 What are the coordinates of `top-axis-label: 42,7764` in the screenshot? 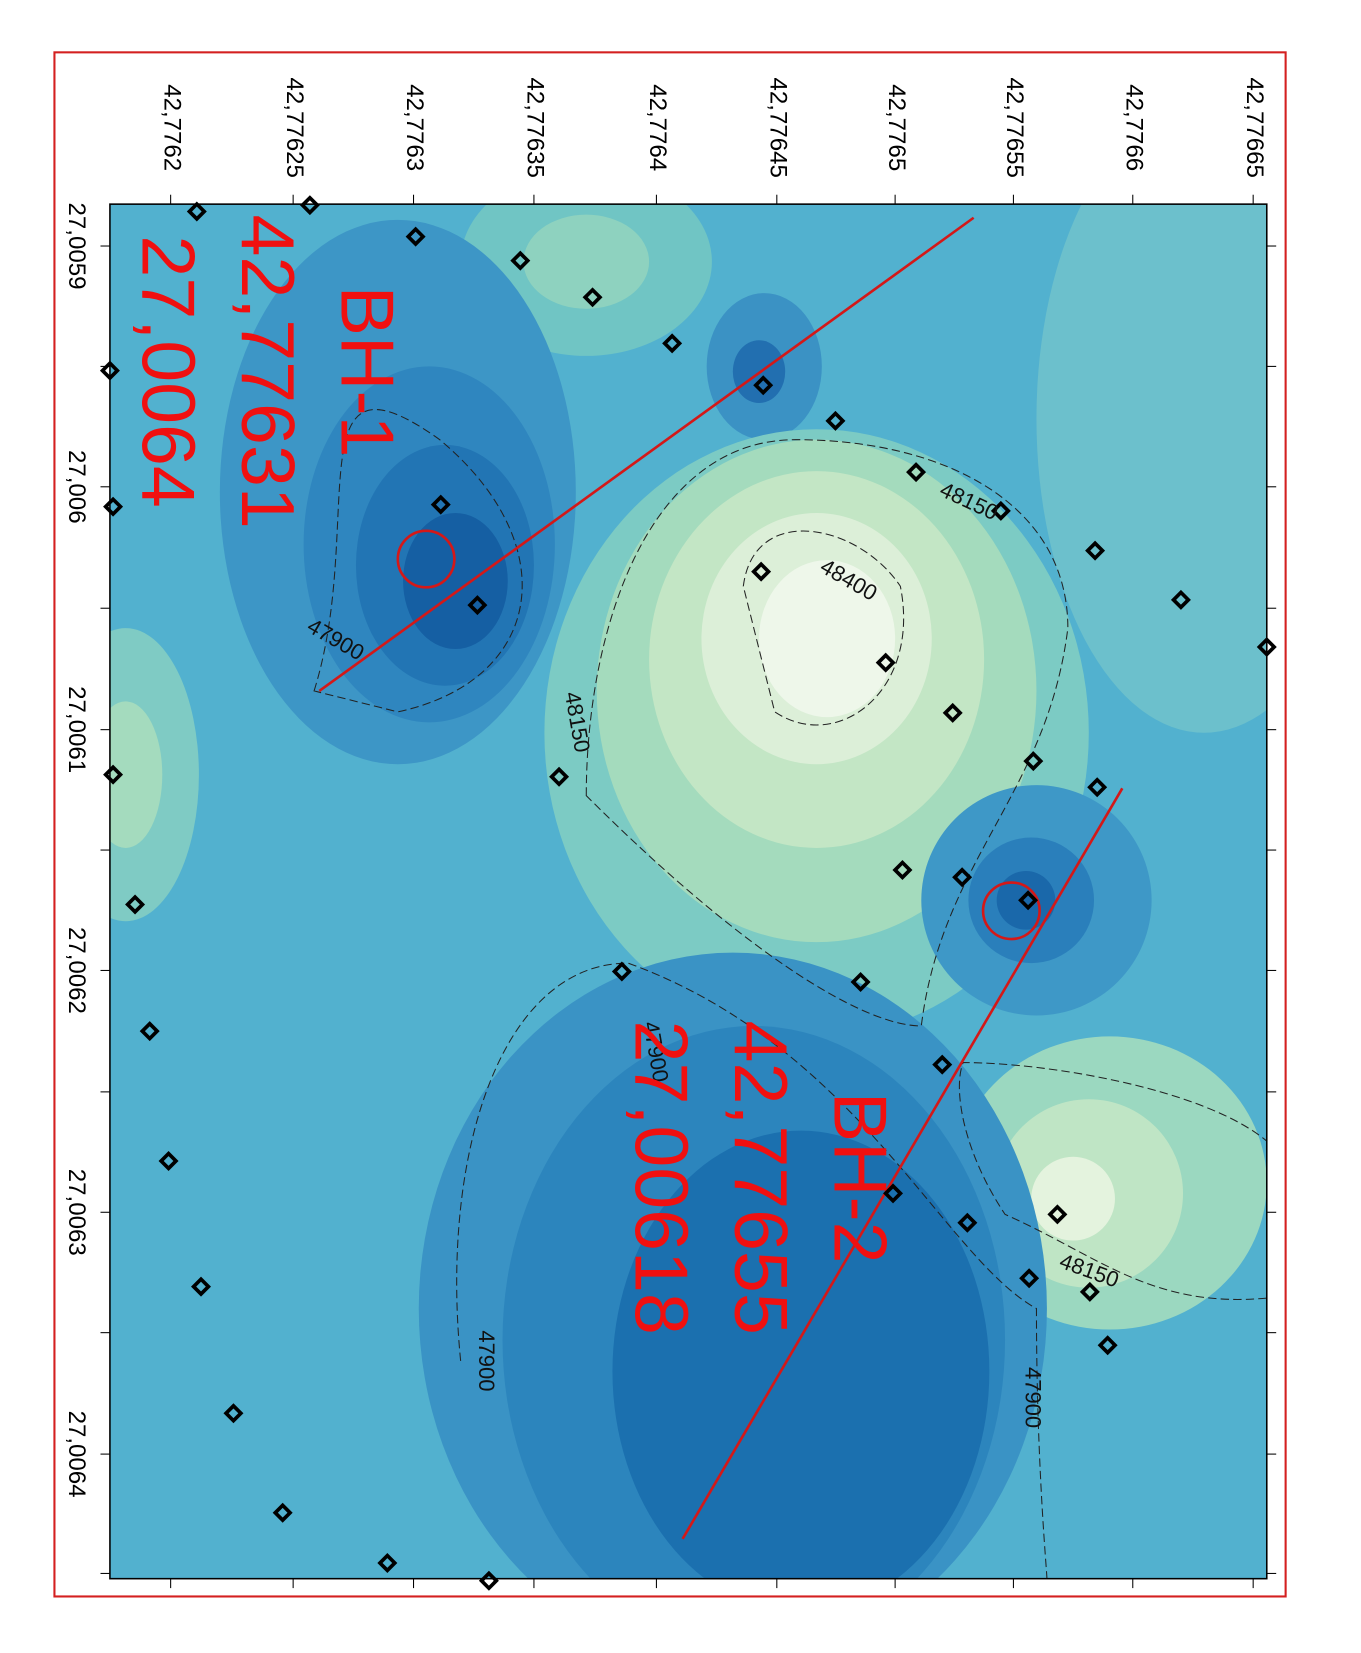 It's located at (657, 127).